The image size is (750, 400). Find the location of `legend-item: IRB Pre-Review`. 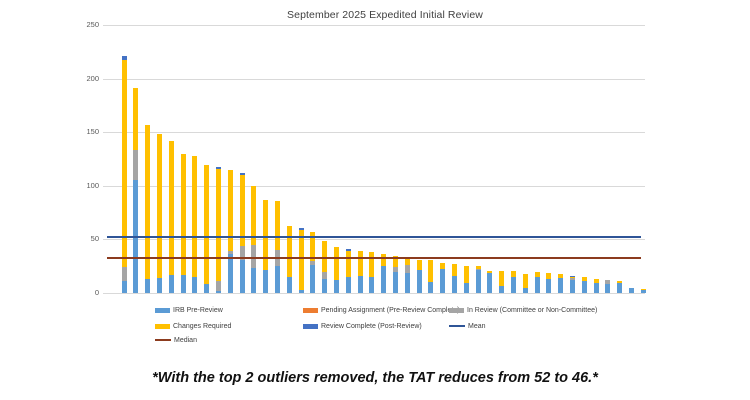

legend-item: IRB Pre-Review is located at coordinates (189, 310).